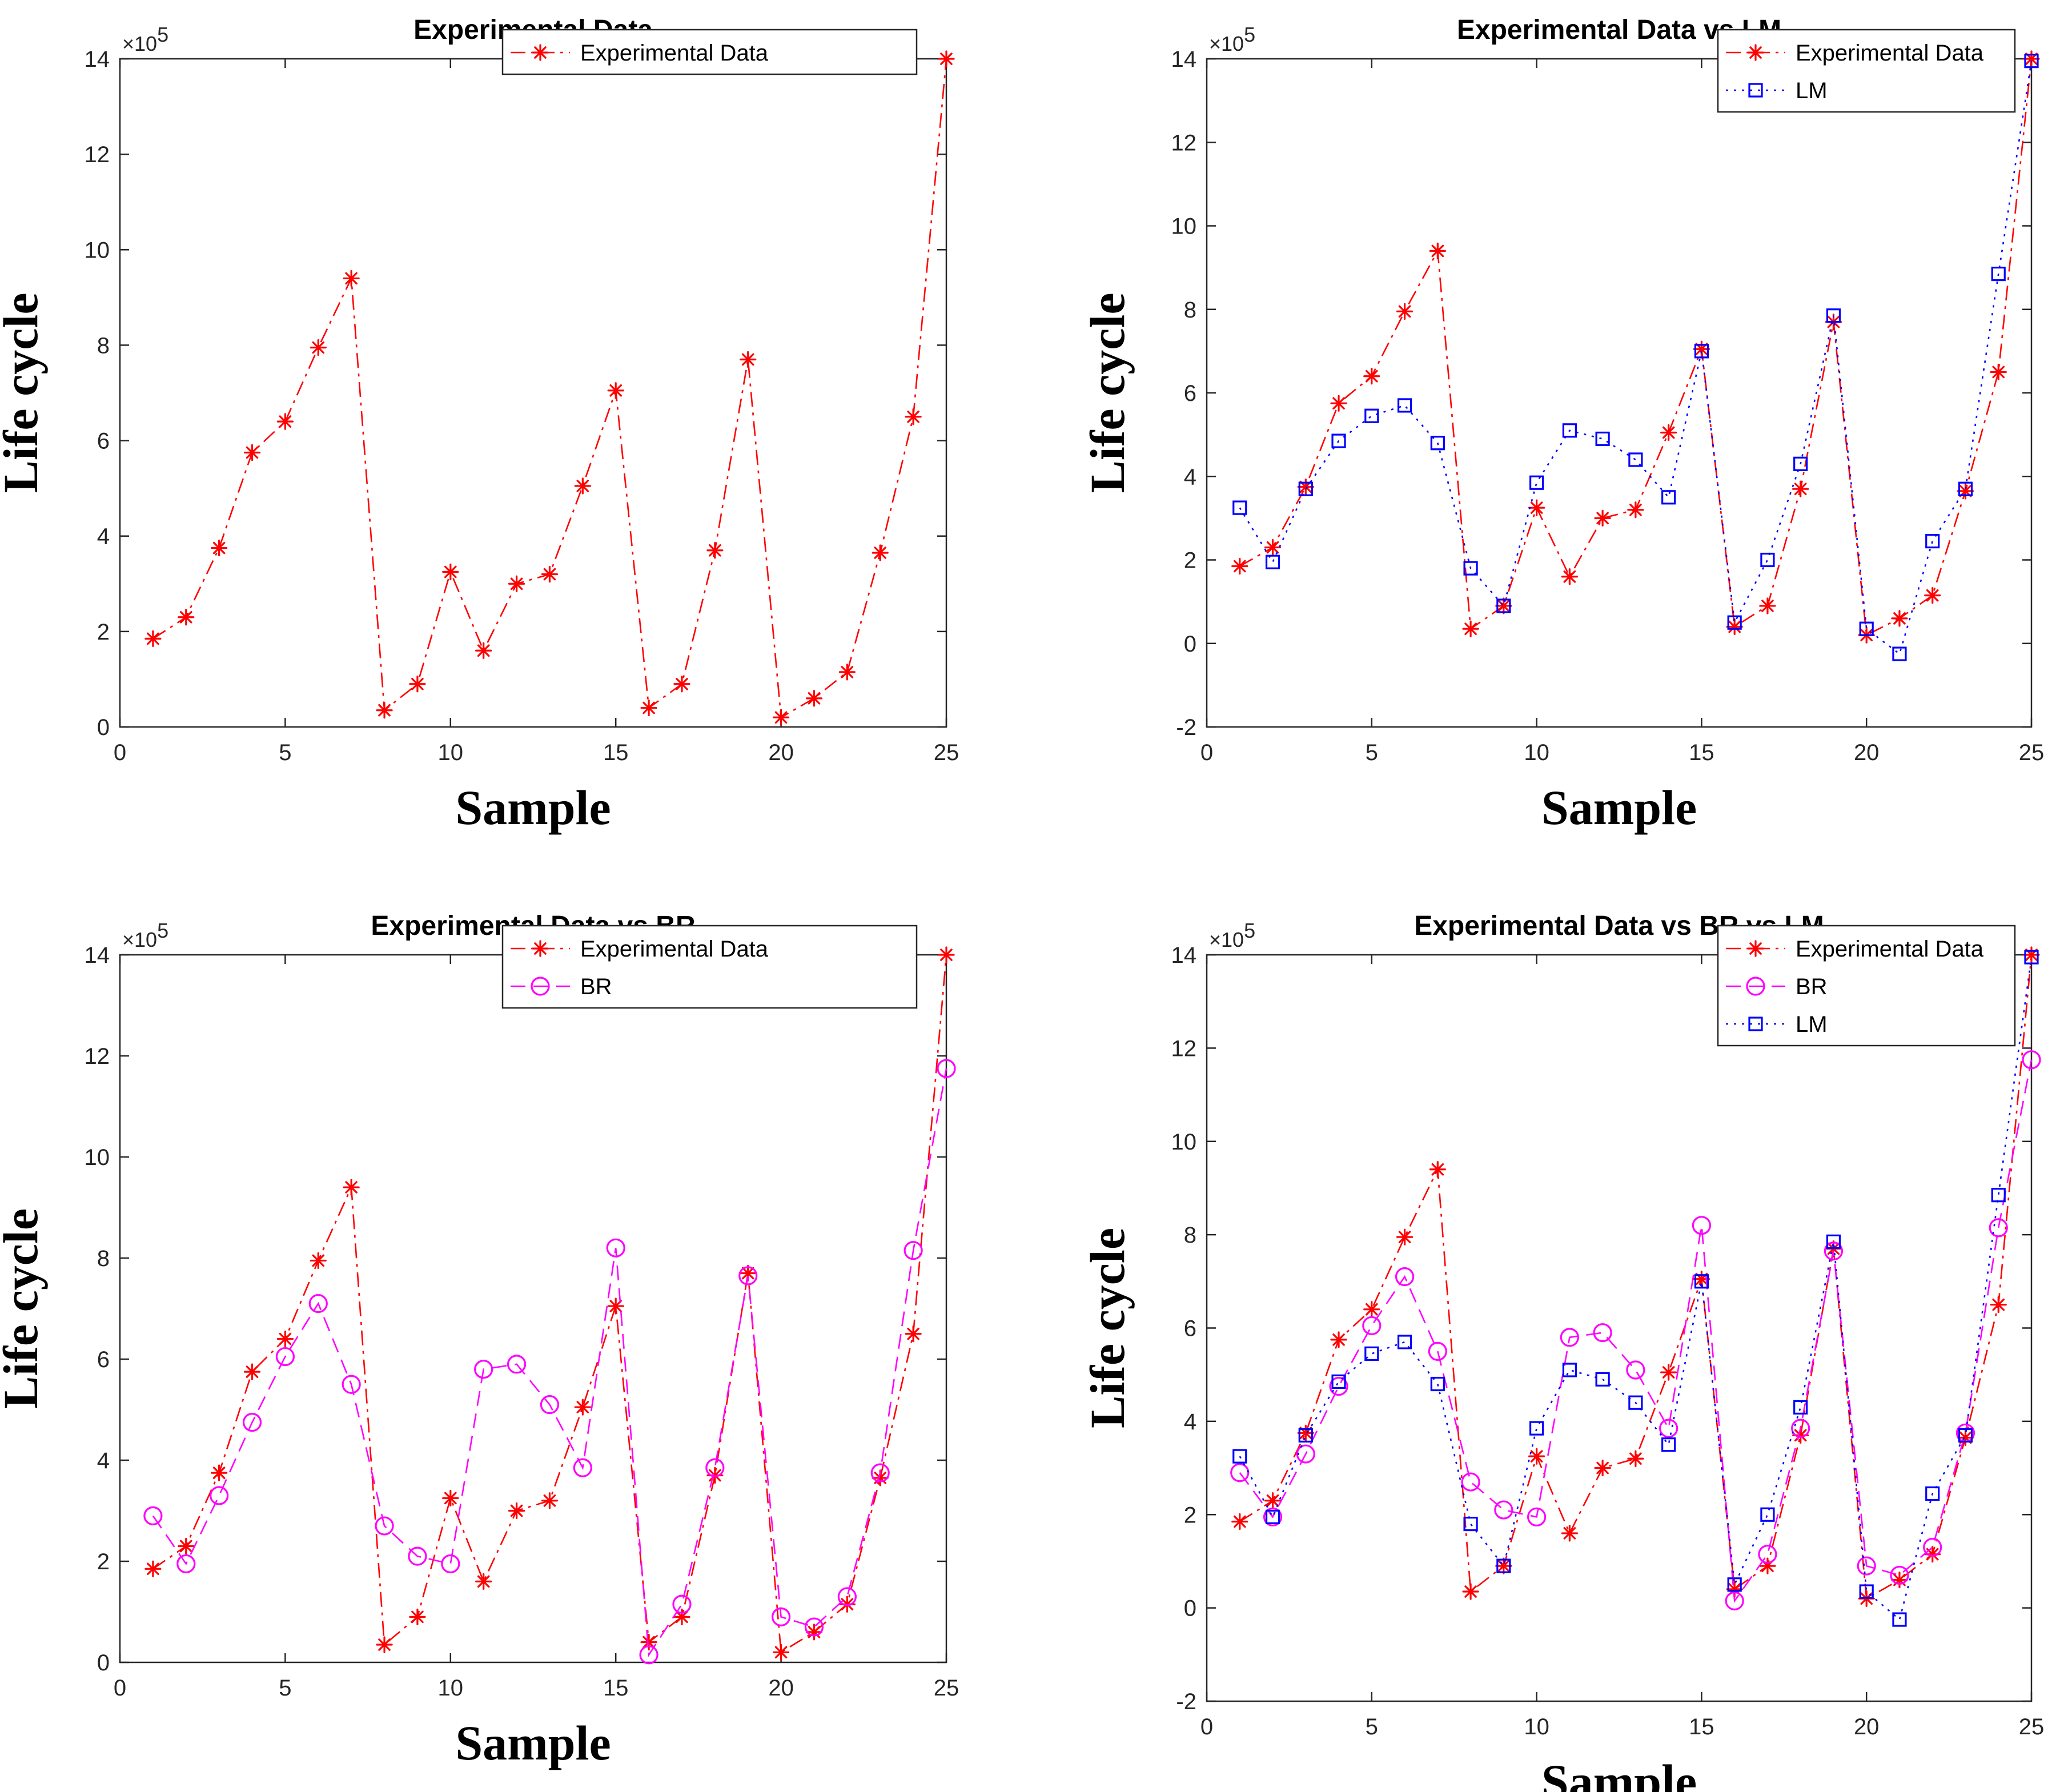  I want to click on legend: Experimental Data BR, so click(709, 967).